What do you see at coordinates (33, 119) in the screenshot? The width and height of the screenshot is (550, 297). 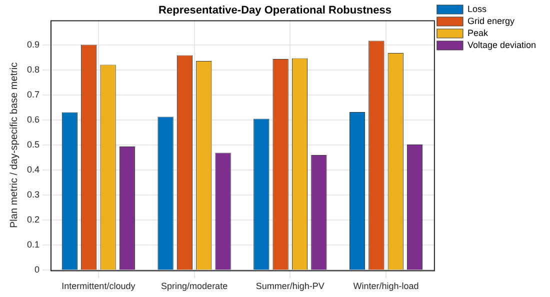 I see `y-tick-label: 0.6` at bounding box center [33, 119].